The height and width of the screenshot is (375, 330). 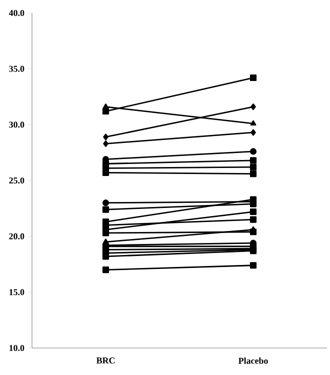 I want to click on y-tick-label: 25.0, so click(x=16, y=180).